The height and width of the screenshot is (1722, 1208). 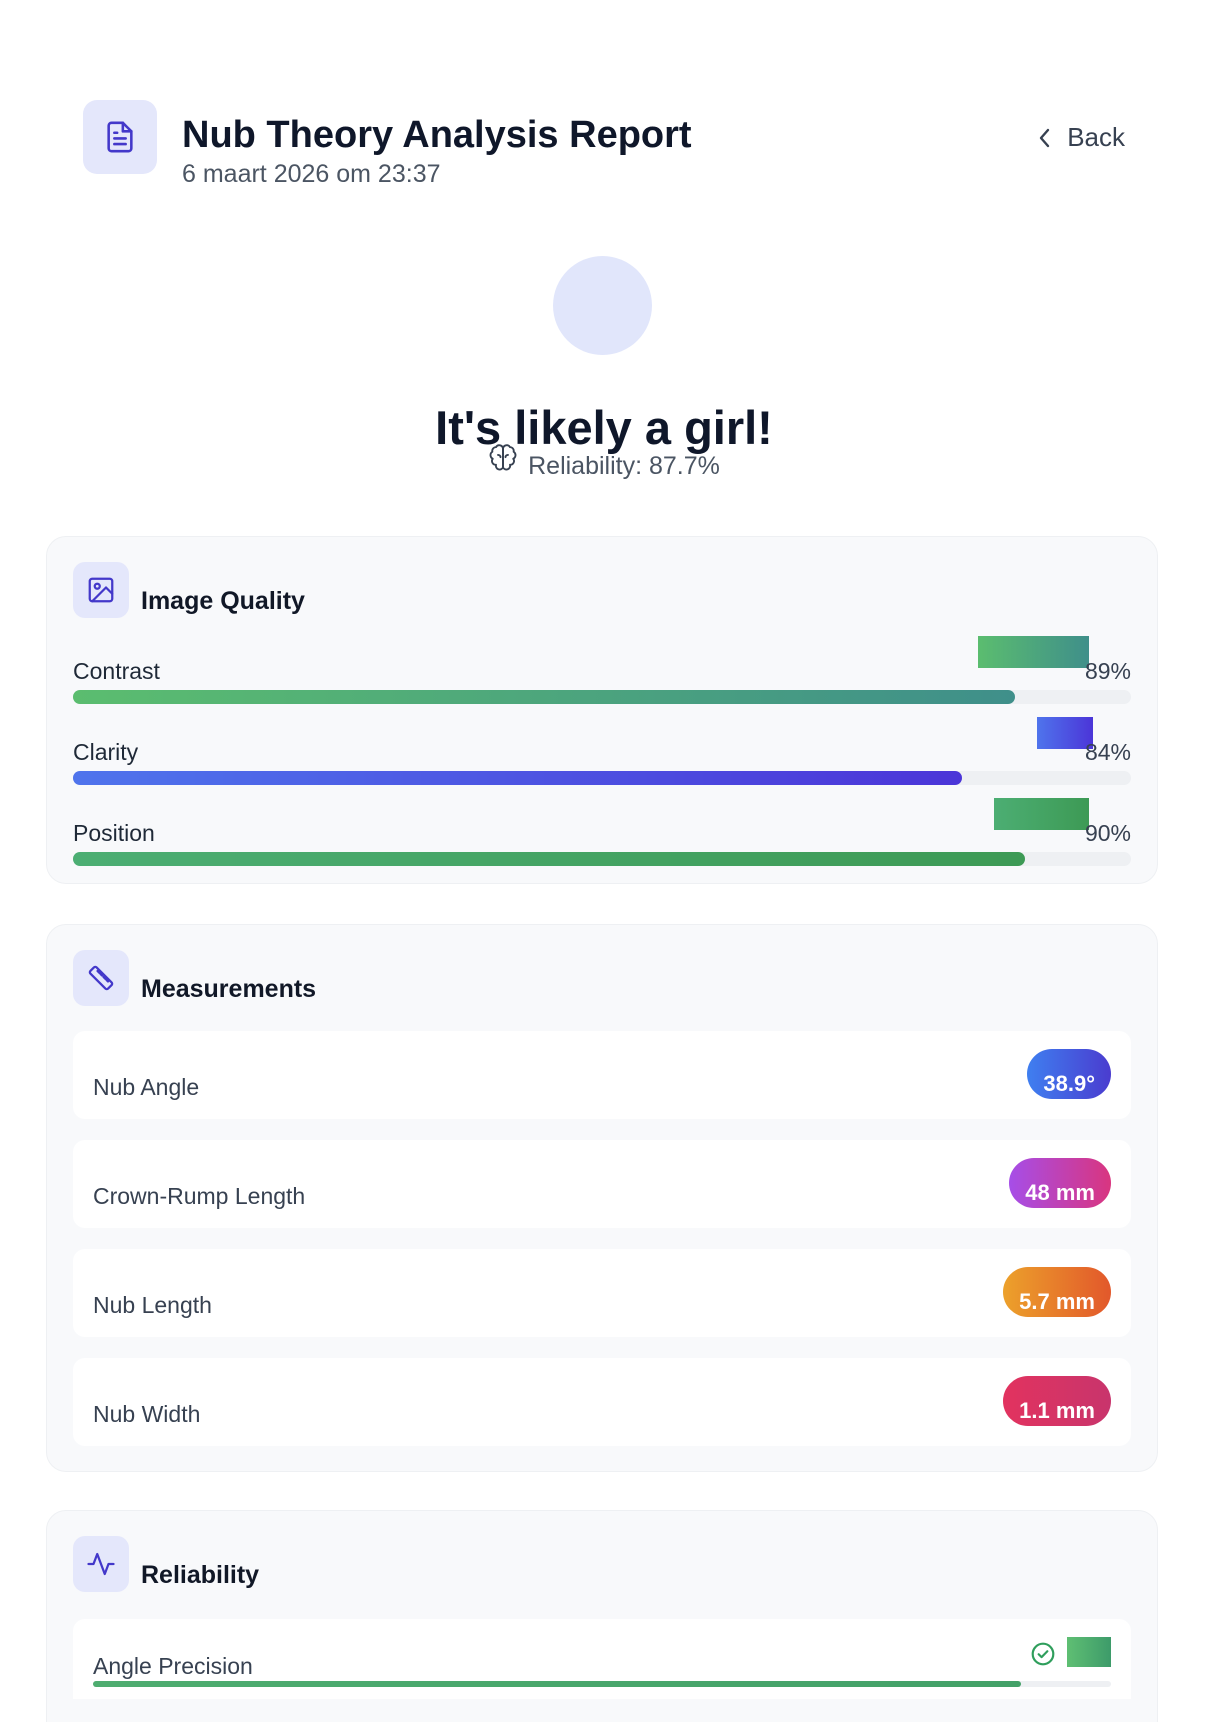 I want to click on reliability-title: Reliability, so click(x=200, y=1575).